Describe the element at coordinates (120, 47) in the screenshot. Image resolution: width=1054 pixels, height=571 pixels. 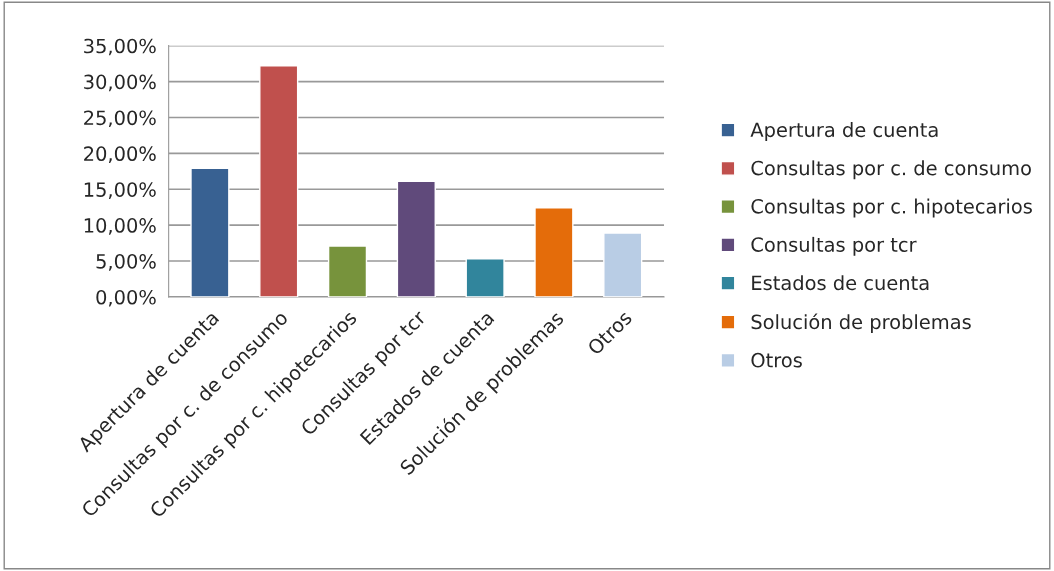
I see `y-tick-label: 35,00%` at that location.